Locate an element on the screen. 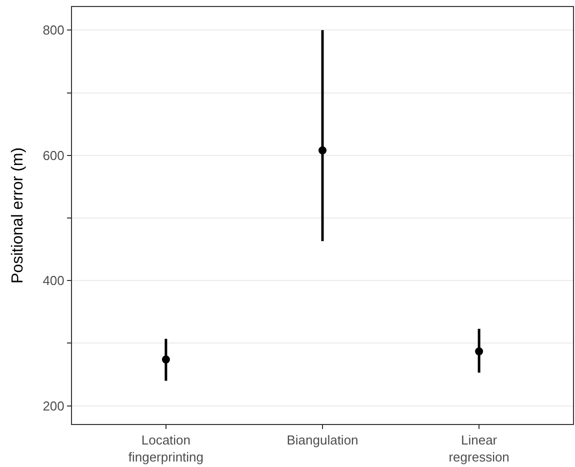  x-tick-label: Location fingerprinting is located at coordinates (166, 448).